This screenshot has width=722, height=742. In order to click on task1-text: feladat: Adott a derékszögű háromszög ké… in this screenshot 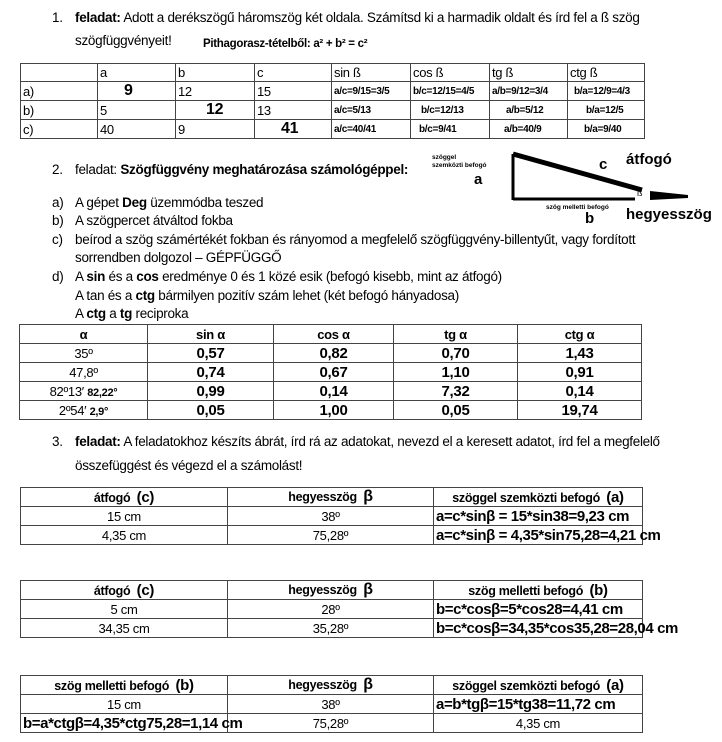, I will do `click(357, 17)`.